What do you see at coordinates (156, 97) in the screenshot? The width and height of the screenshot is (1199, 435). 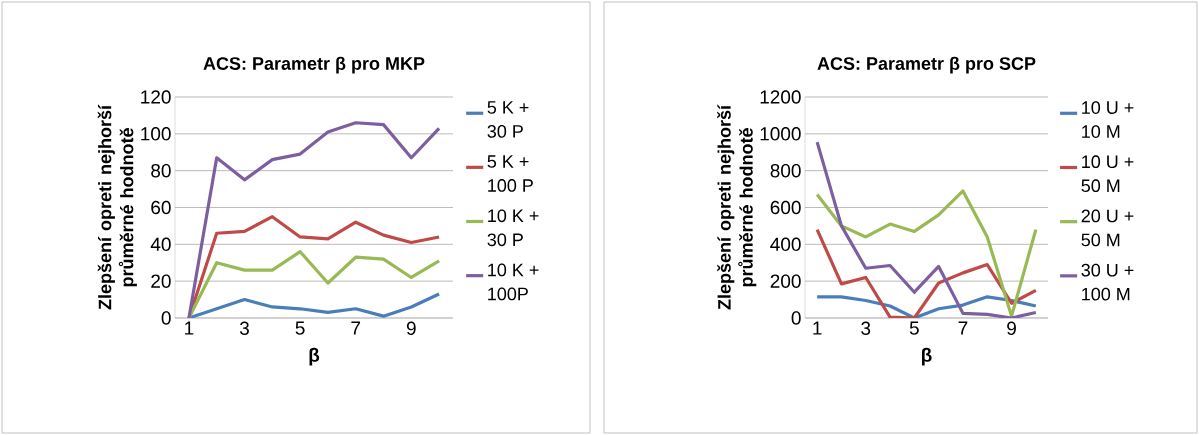 I see `y-tick-label: 120` at bounding box center [156, 97].